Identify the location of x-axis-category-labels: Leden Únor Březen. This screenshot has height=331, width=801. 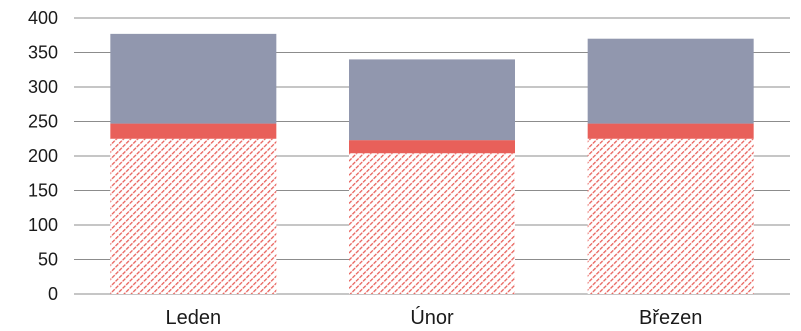
(434, 317).